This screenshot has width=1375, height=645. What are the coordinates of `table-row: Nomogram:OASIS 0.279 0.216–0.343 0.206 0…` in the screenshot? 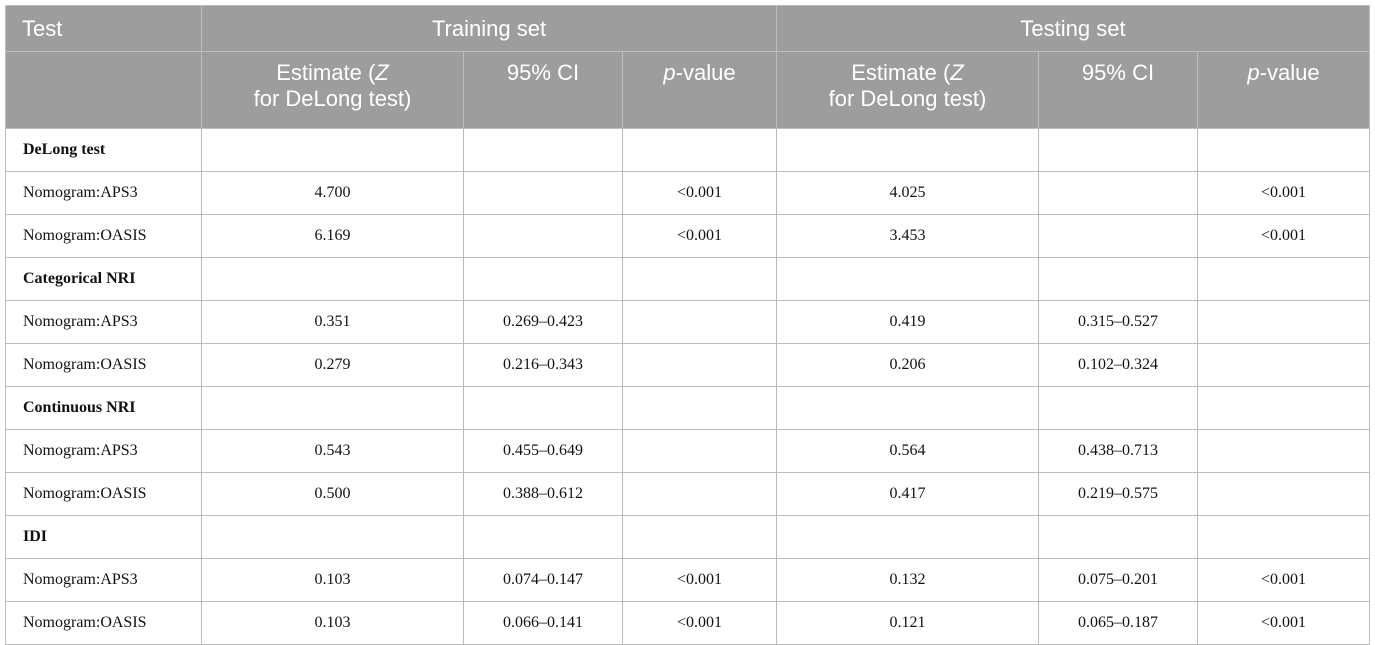 It's located at (687, 365).